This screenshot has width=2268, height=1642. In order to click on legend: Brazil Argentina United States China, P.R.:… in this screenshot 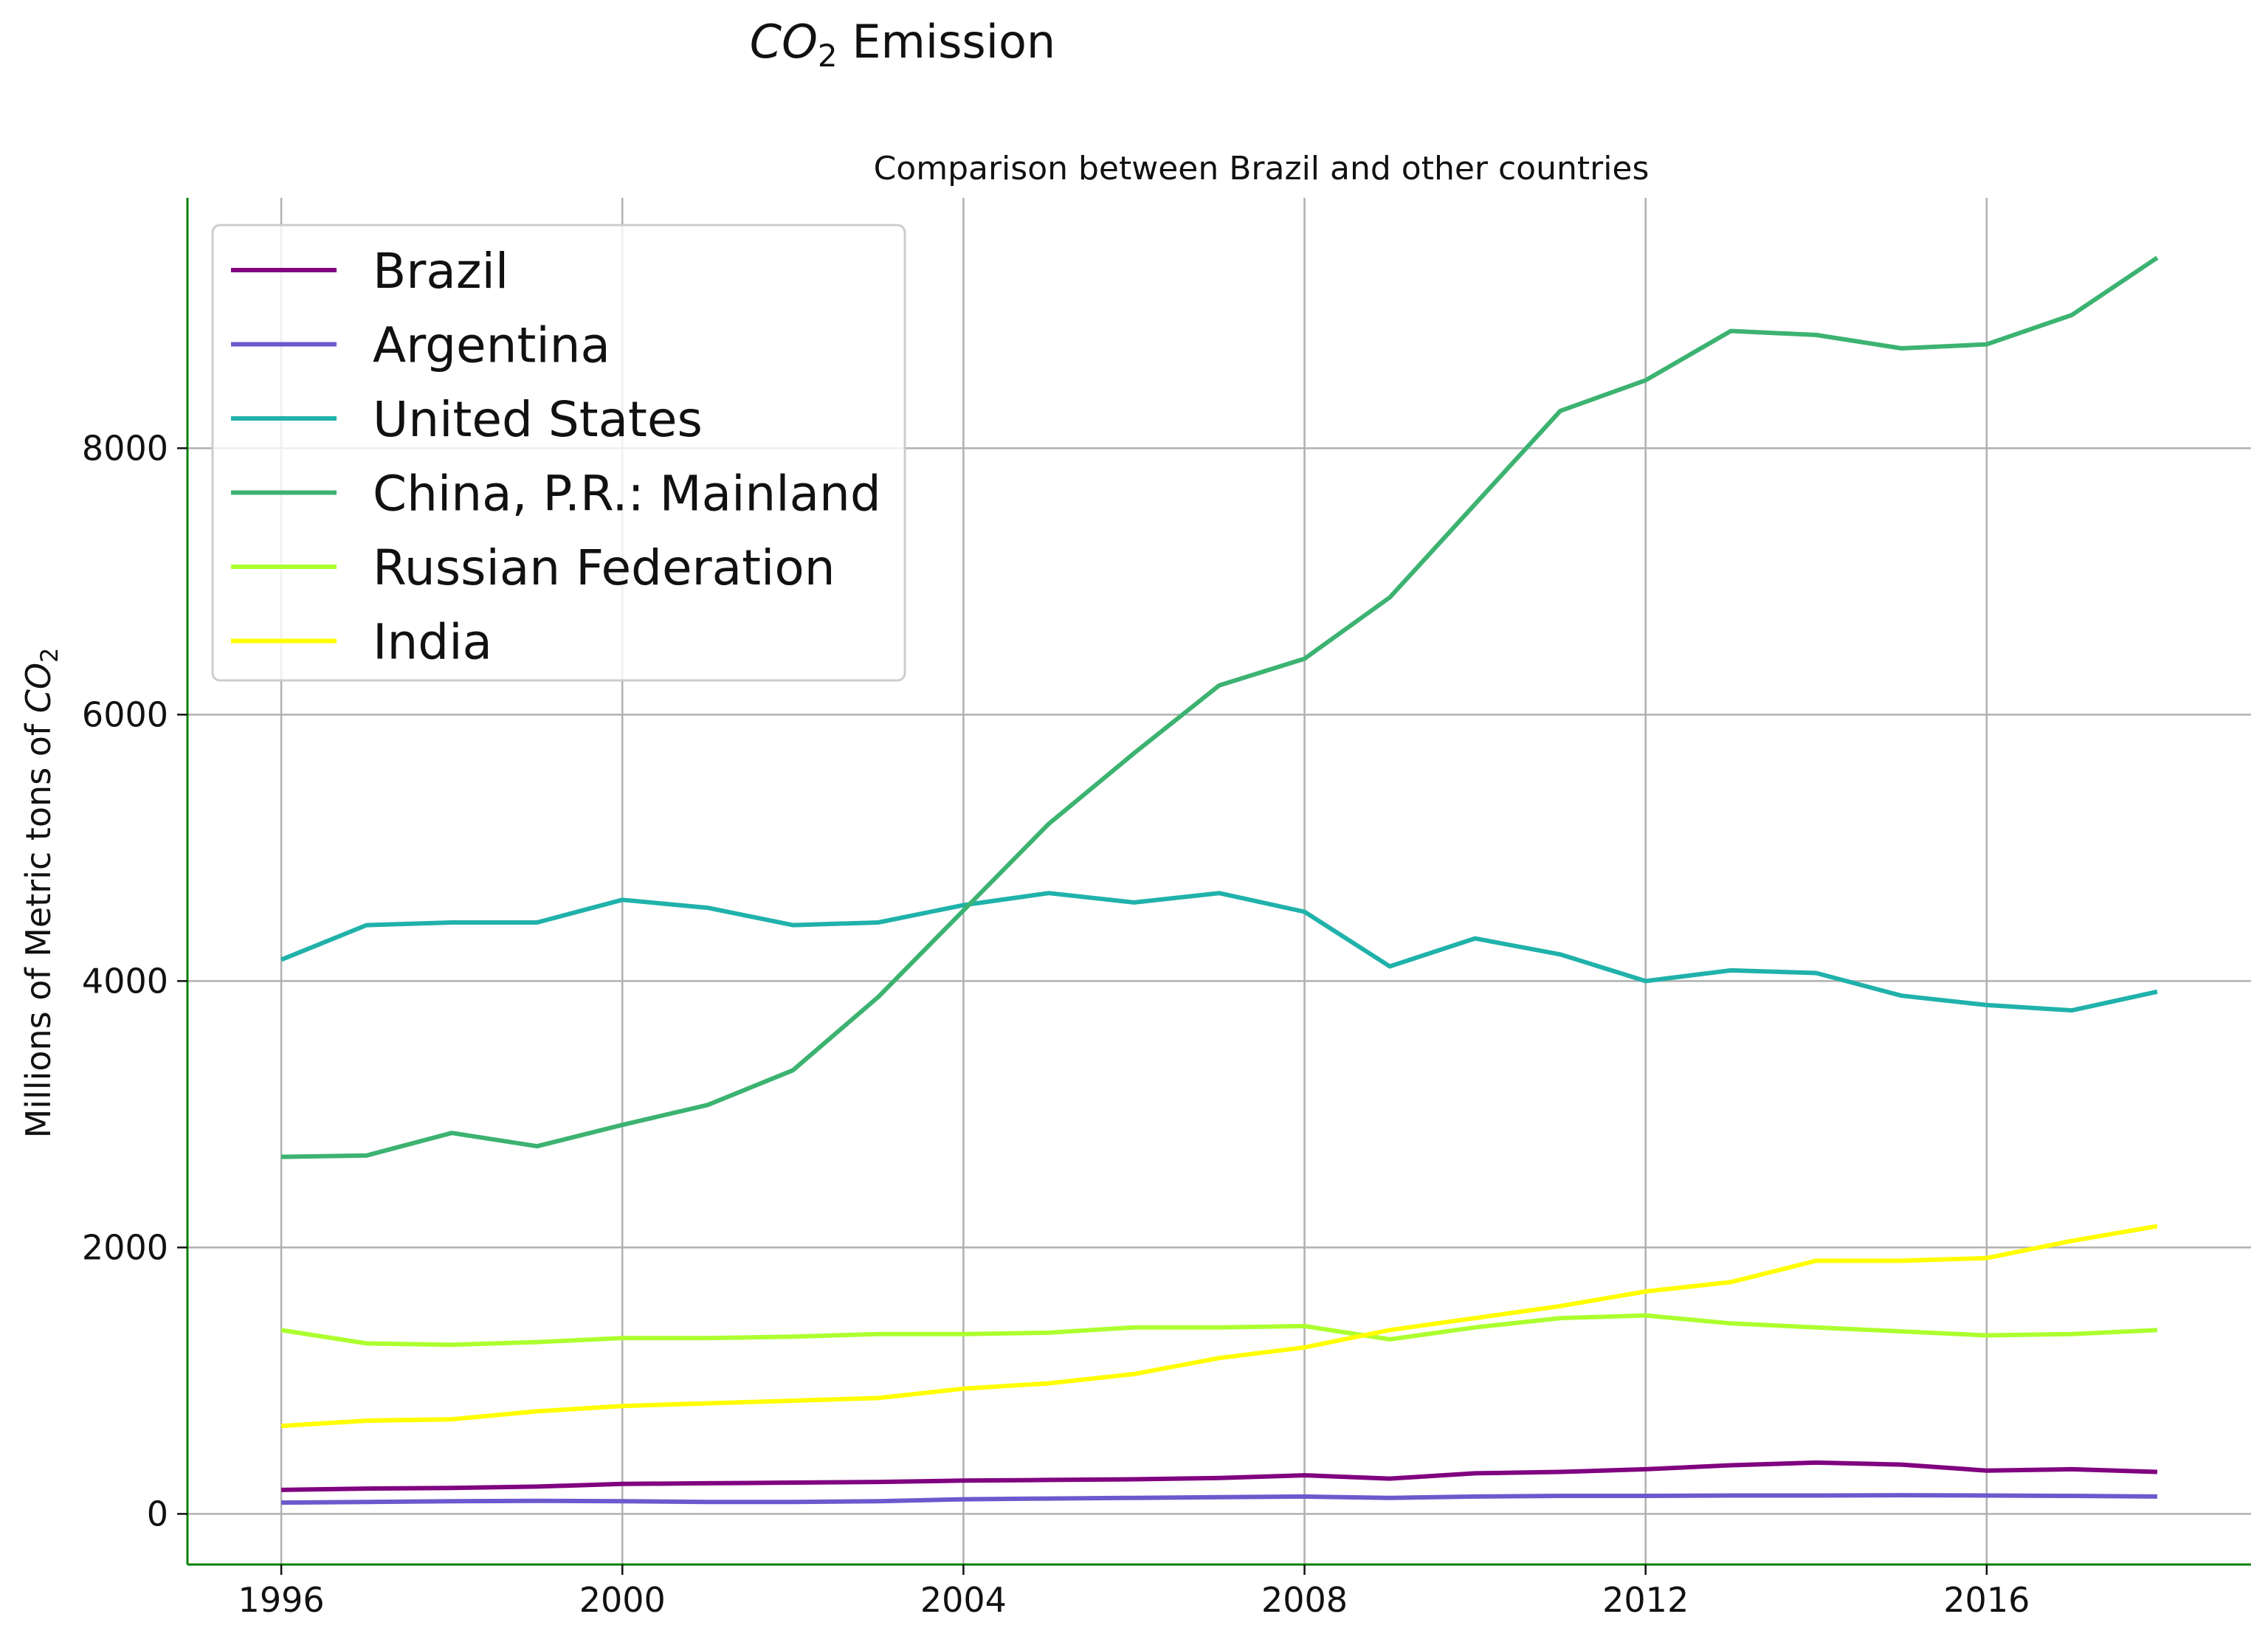, I will do `click(559, 453)`.